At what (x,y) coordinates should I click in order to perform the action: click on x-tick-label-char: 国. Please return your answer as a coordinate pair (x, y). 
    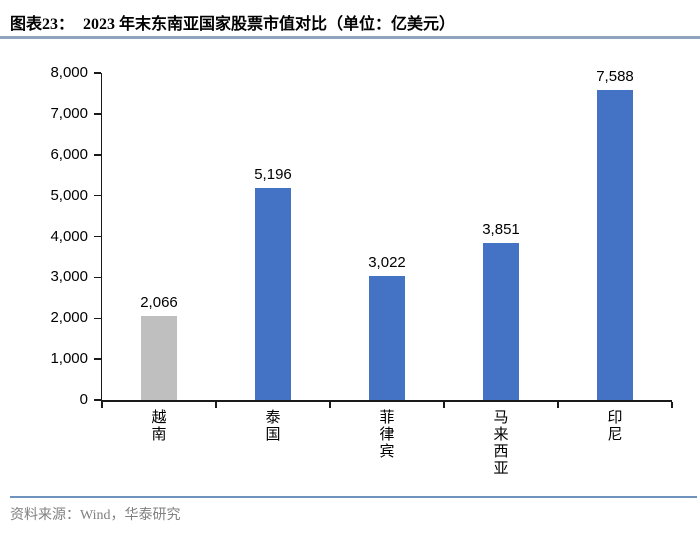
    Looking at the image, I should click on (273, 435).